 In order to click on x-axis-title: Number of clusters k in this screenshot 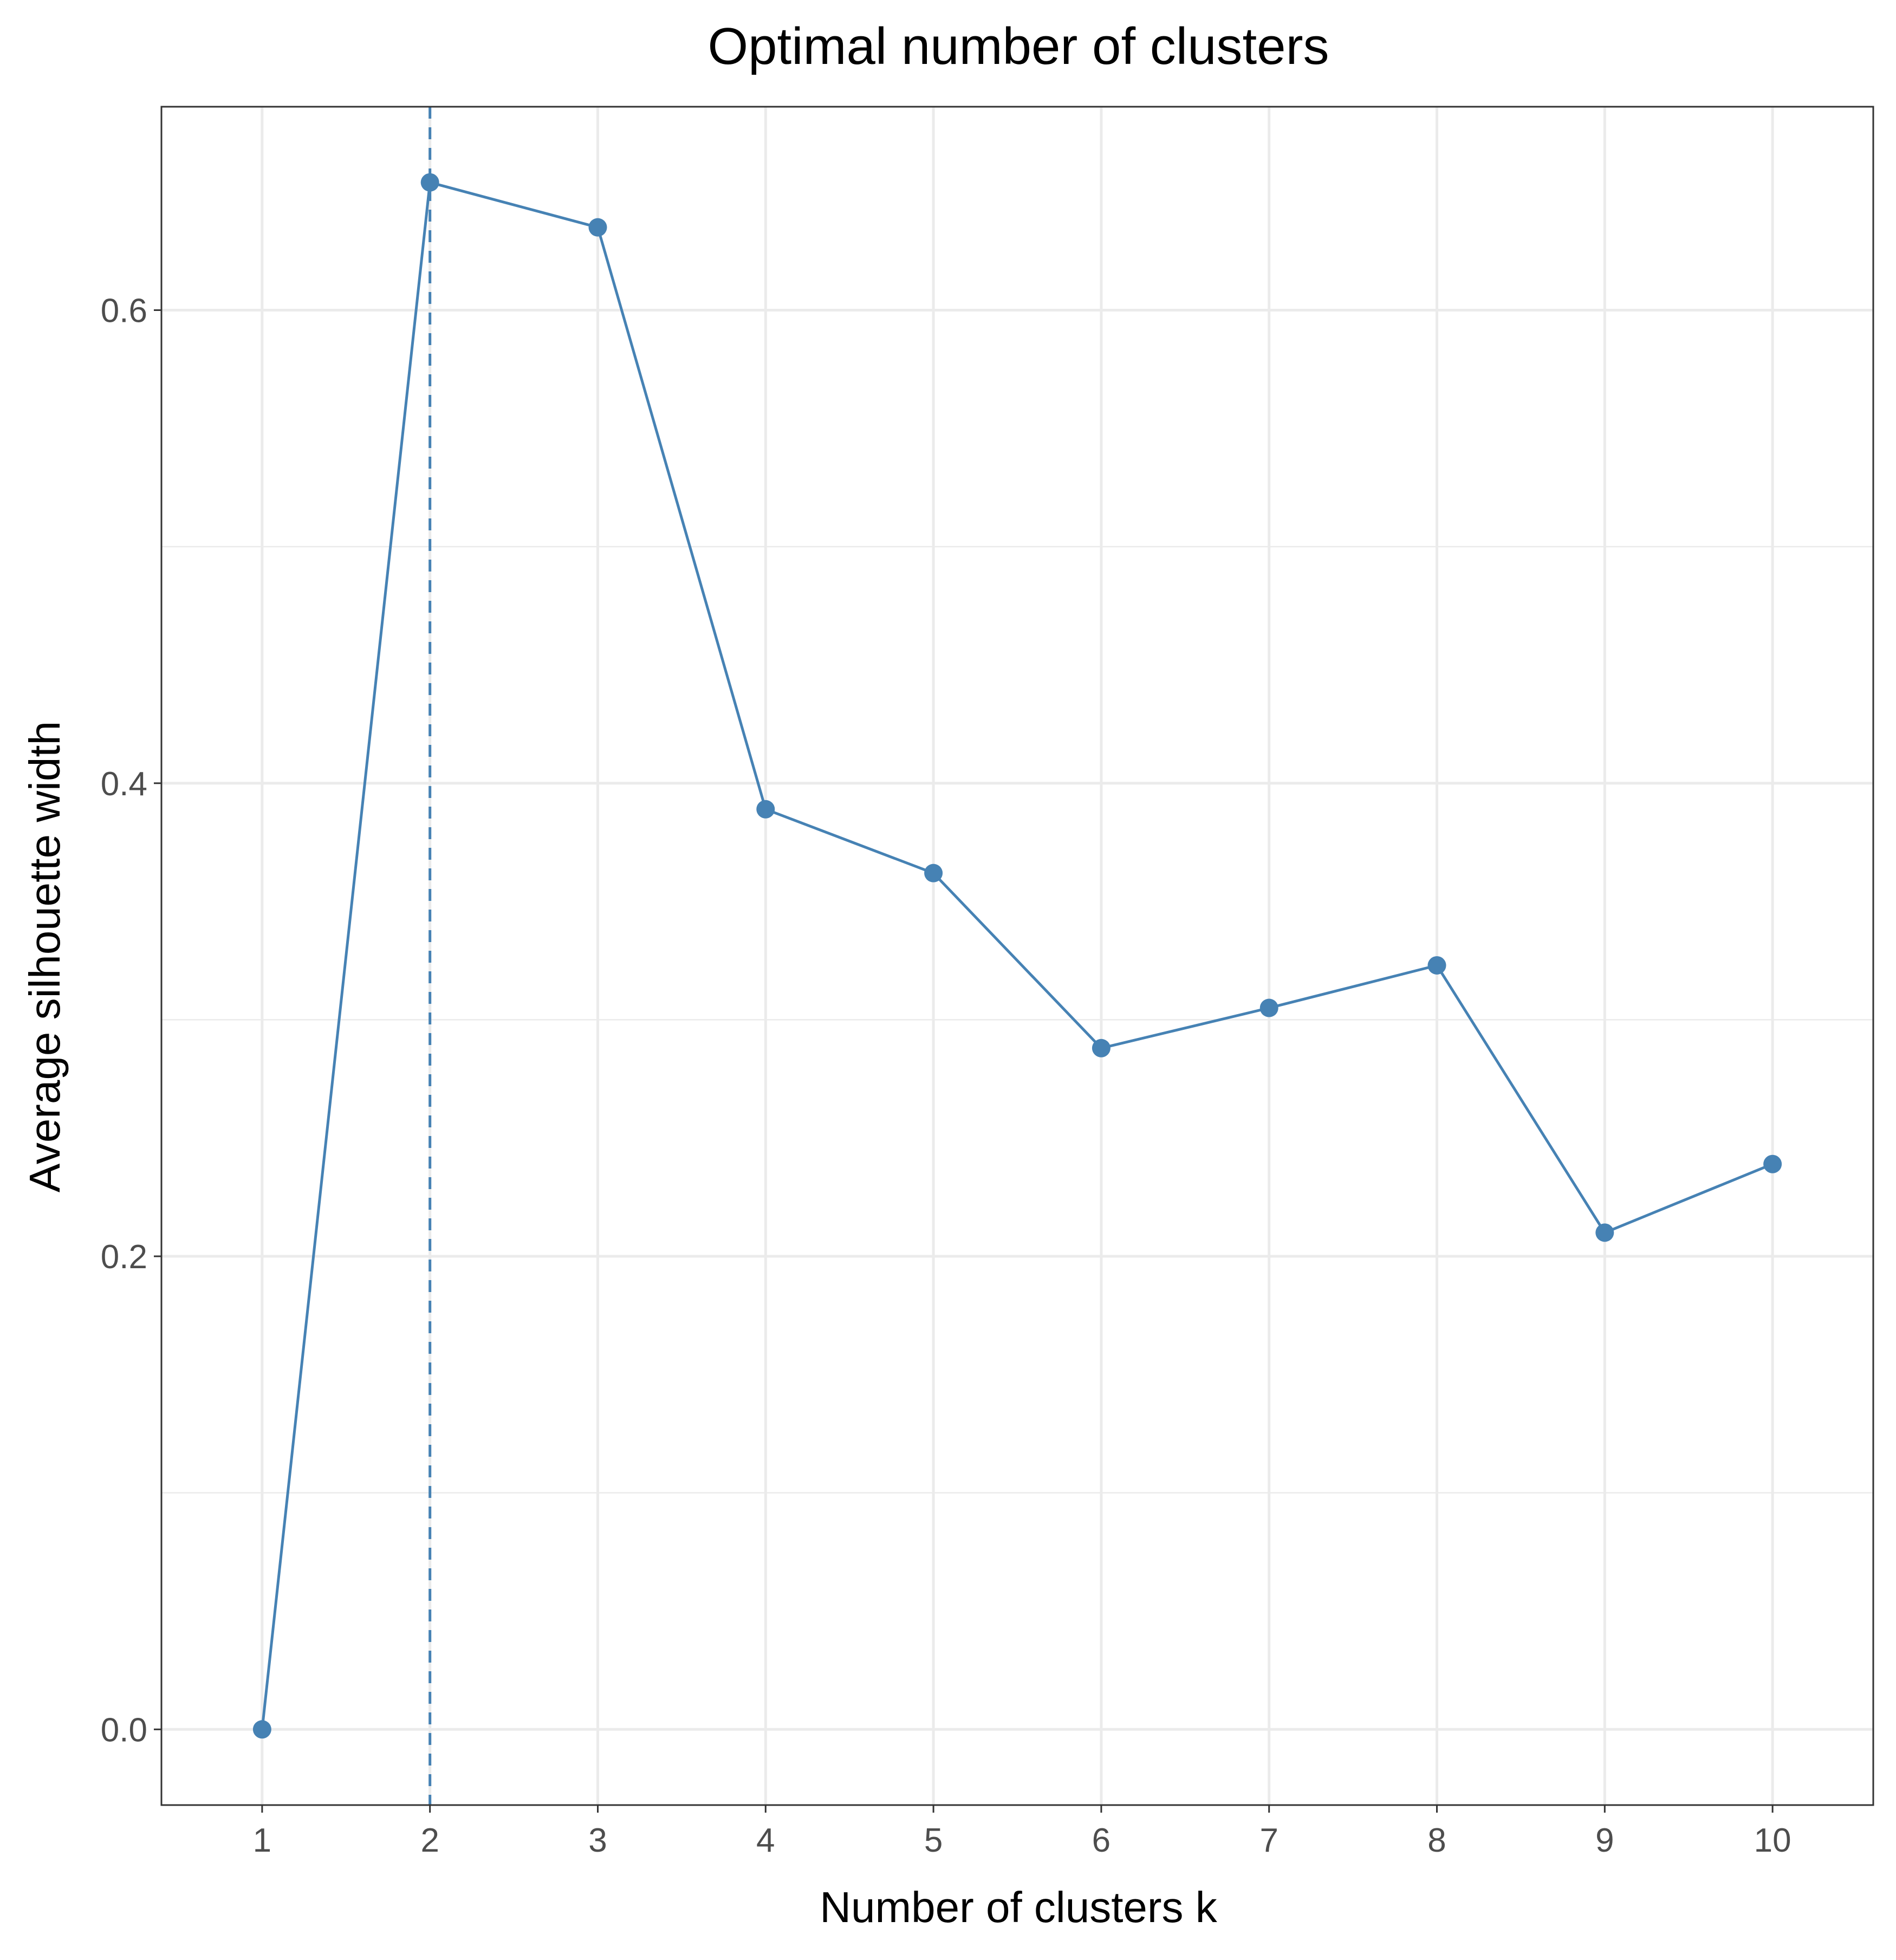, I will do `click(1019, 1907)`.